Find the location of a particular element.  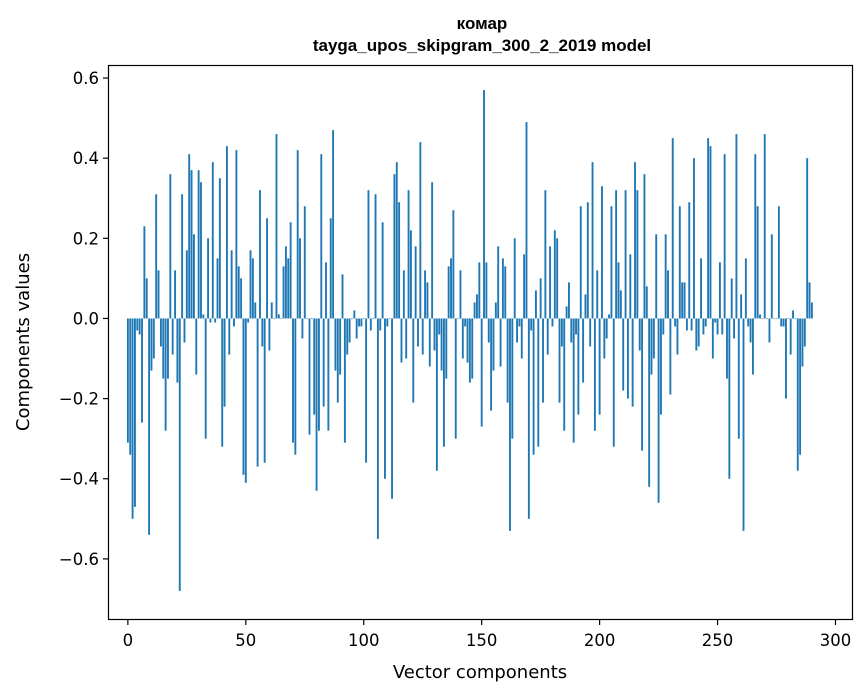

y-tick-label: 0.0 is located at coordinates (86, 318).